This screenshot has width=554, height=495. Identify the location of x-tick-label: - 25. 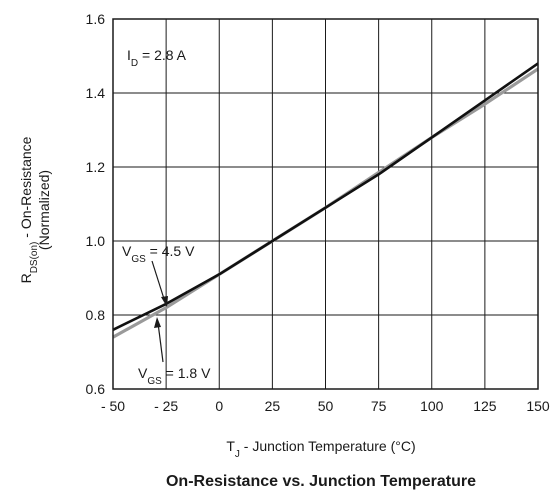
(166, 406).